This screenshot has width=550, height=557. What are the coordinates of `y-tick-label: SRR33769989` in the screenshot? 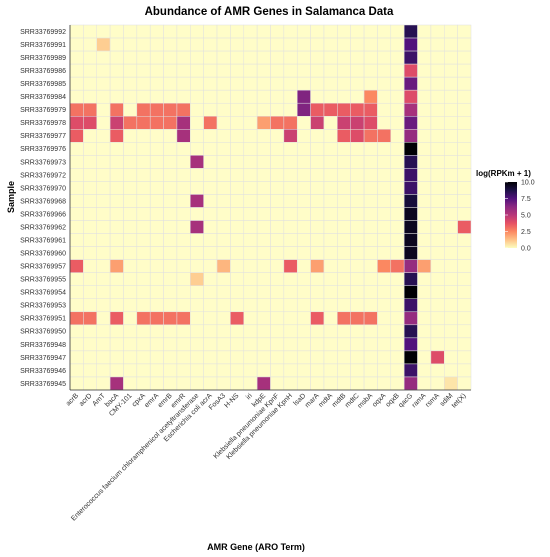 It's located at (43, 58).